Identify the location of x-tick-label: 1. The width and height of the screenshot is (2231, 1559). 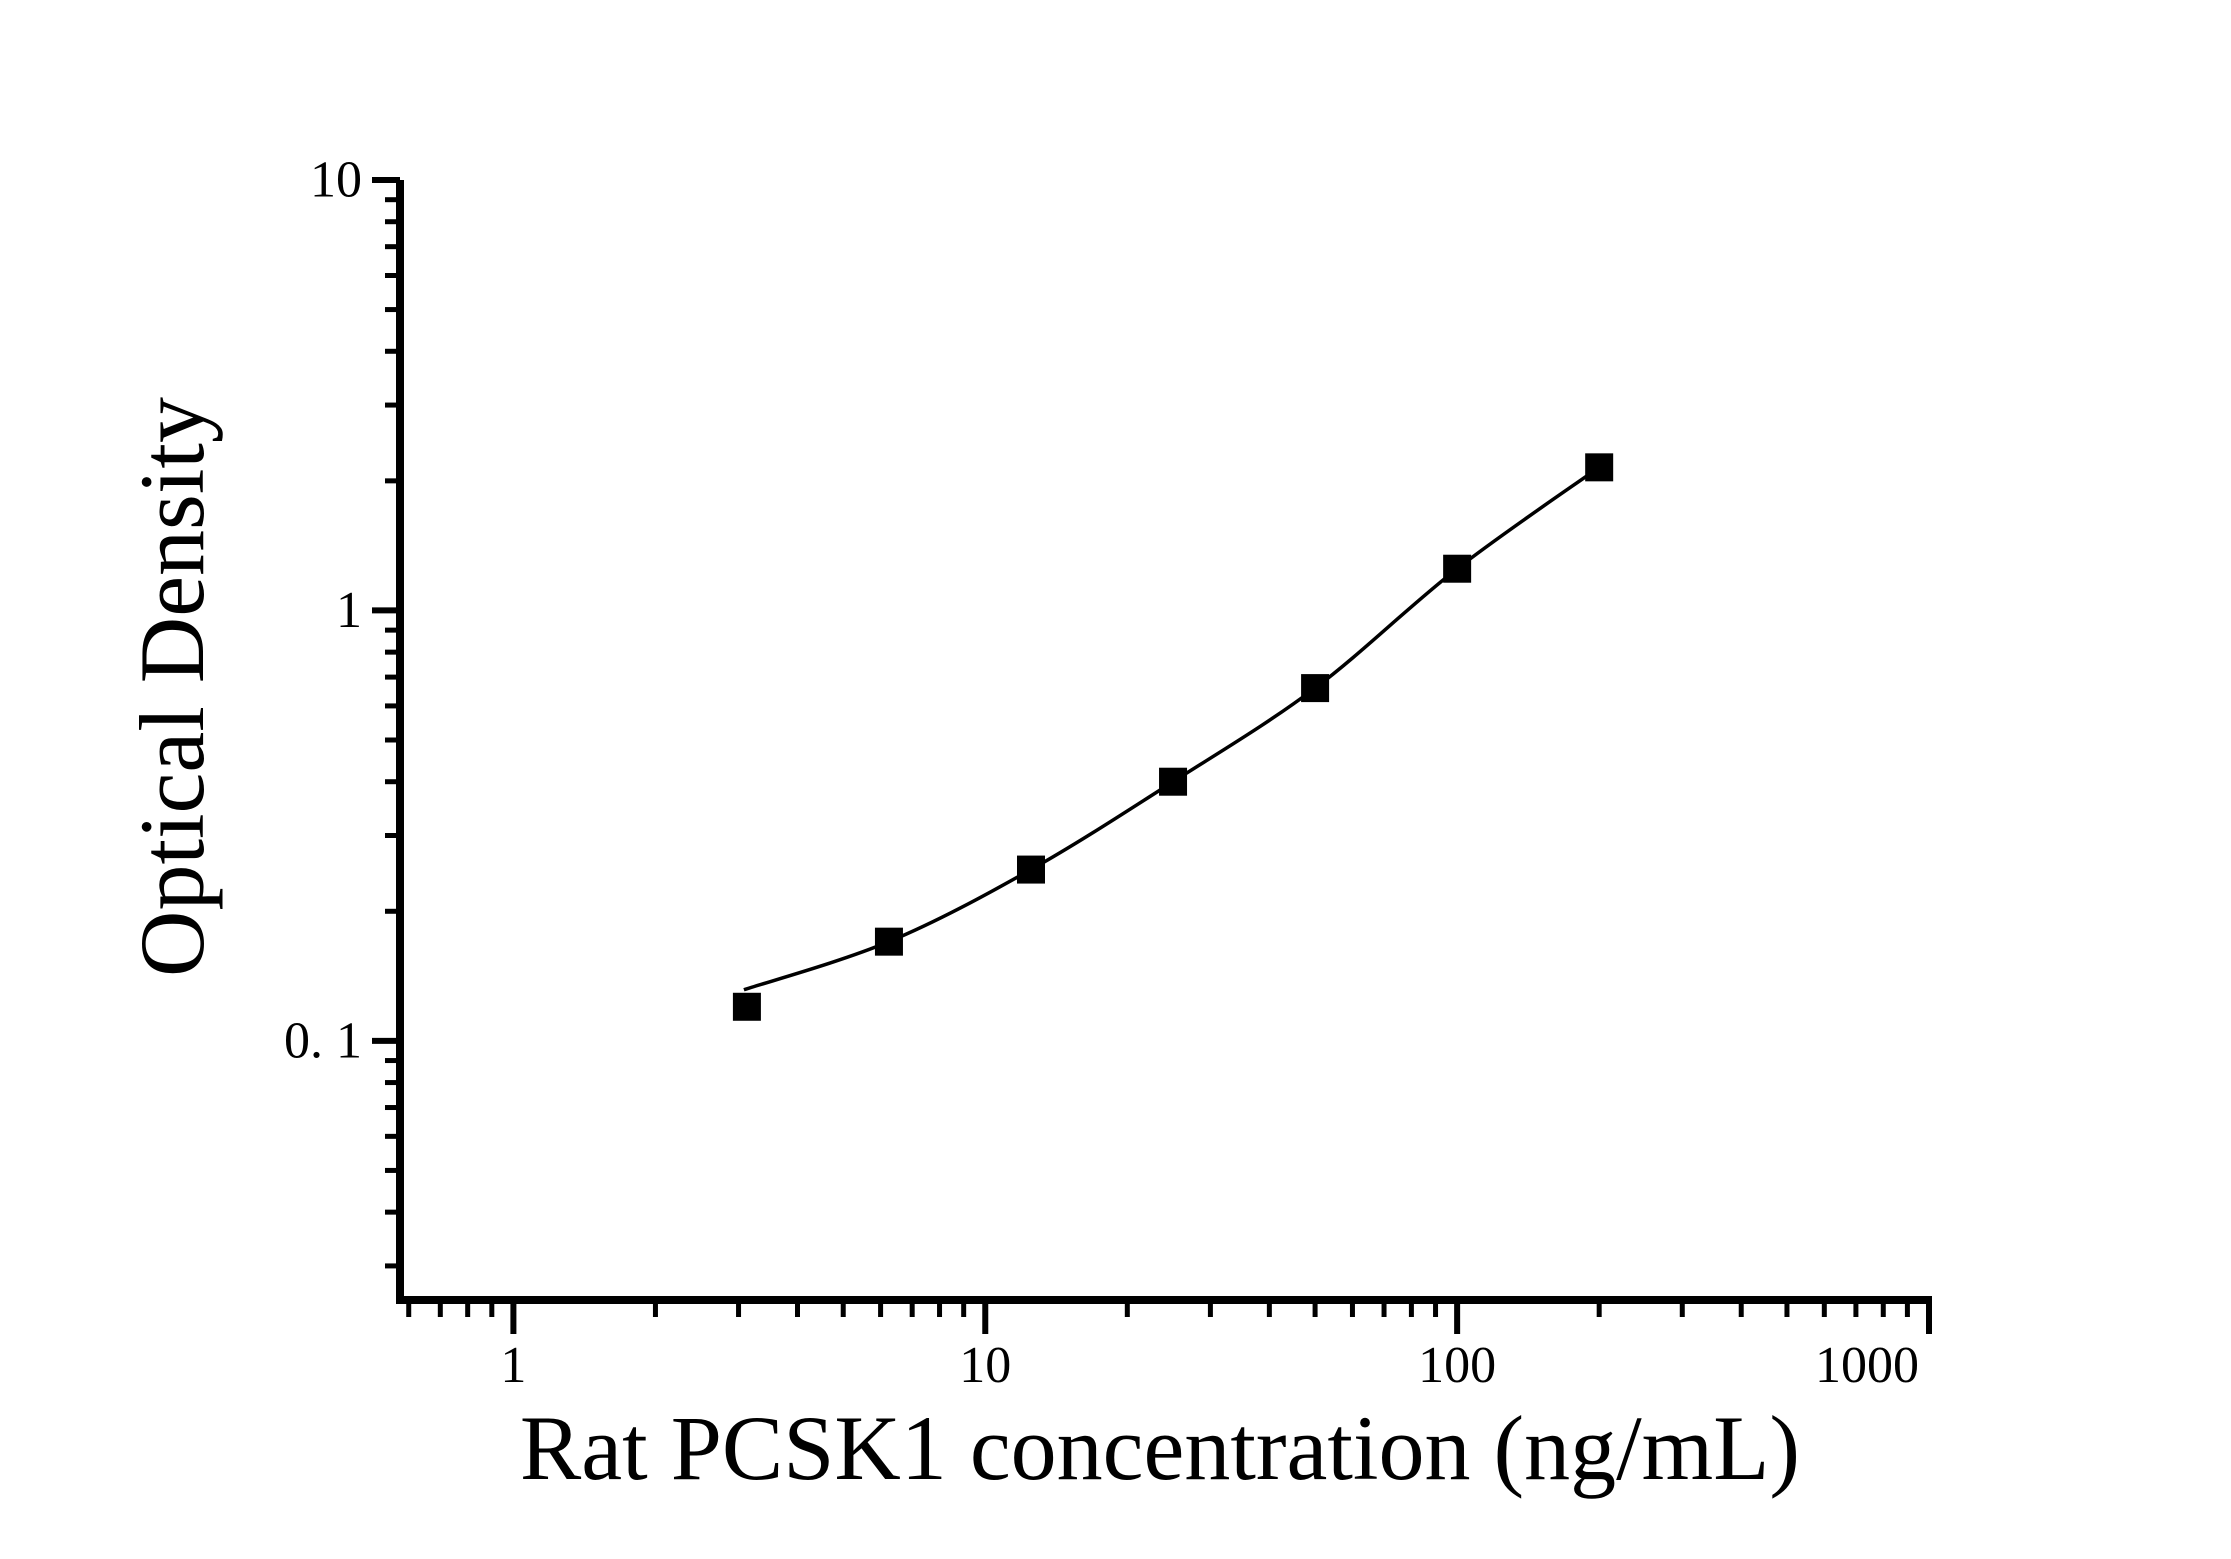
(513, 1365).